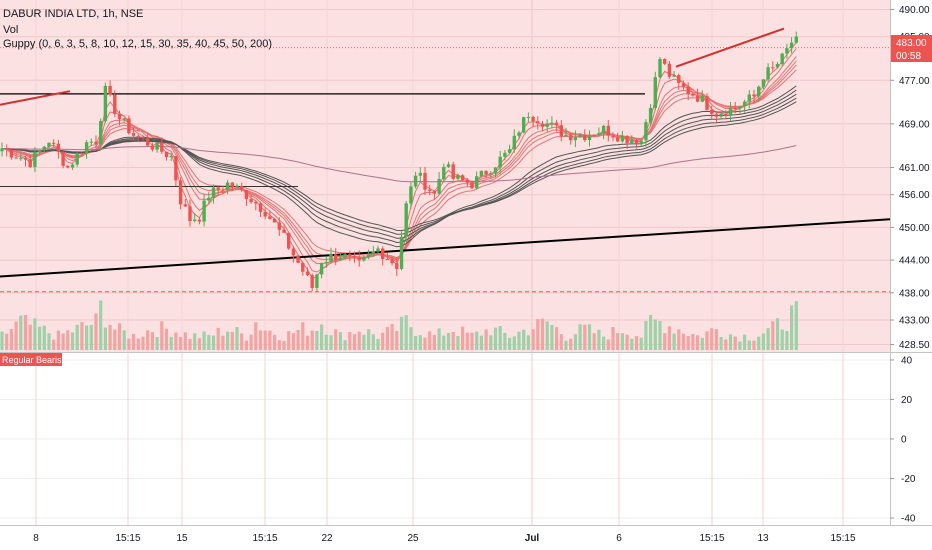 The image size is (932, 550). Describe the element at coordinates (35, 98) in the screenshot. I see `divergence-line-left` at that location.